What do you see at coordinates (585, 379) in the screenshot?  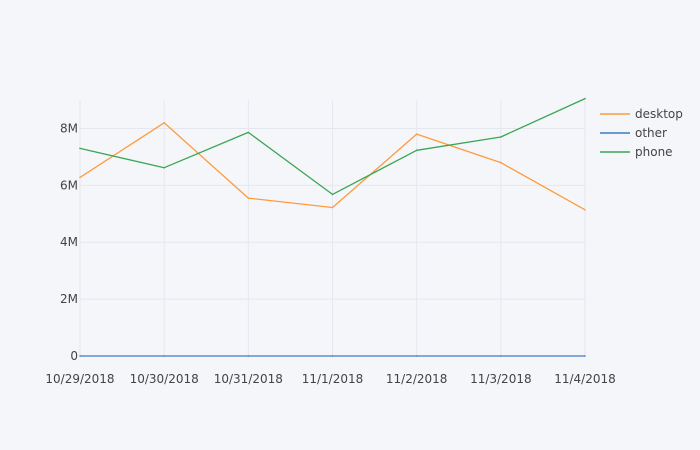 I see `x-tick-label: 11/4/2018` at bounding box center [585, 379].